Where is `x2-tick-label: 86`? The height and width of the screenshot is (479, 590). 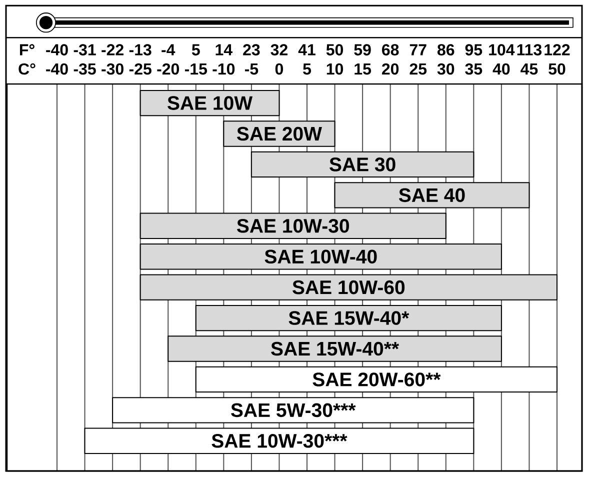
x2-tick-label: 86 is located at coordinates (445, 50).